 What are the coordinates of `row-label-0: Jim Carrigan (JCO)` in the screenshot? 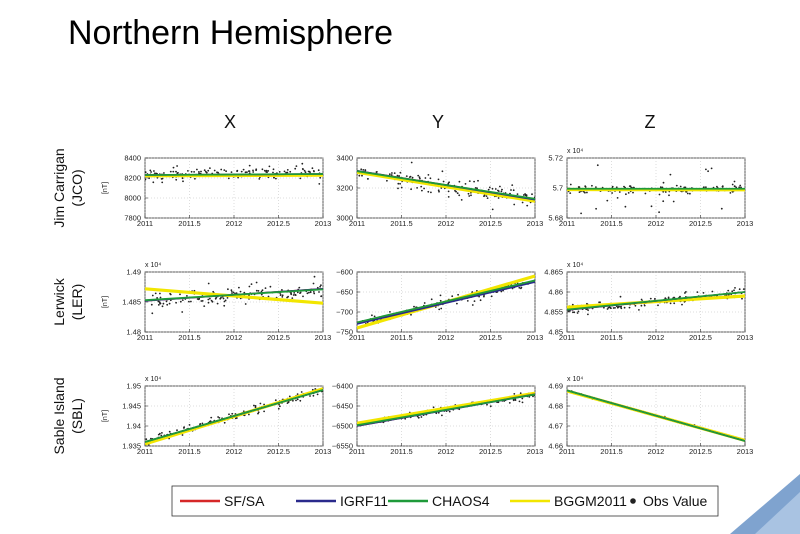 It's located at (68, 187).